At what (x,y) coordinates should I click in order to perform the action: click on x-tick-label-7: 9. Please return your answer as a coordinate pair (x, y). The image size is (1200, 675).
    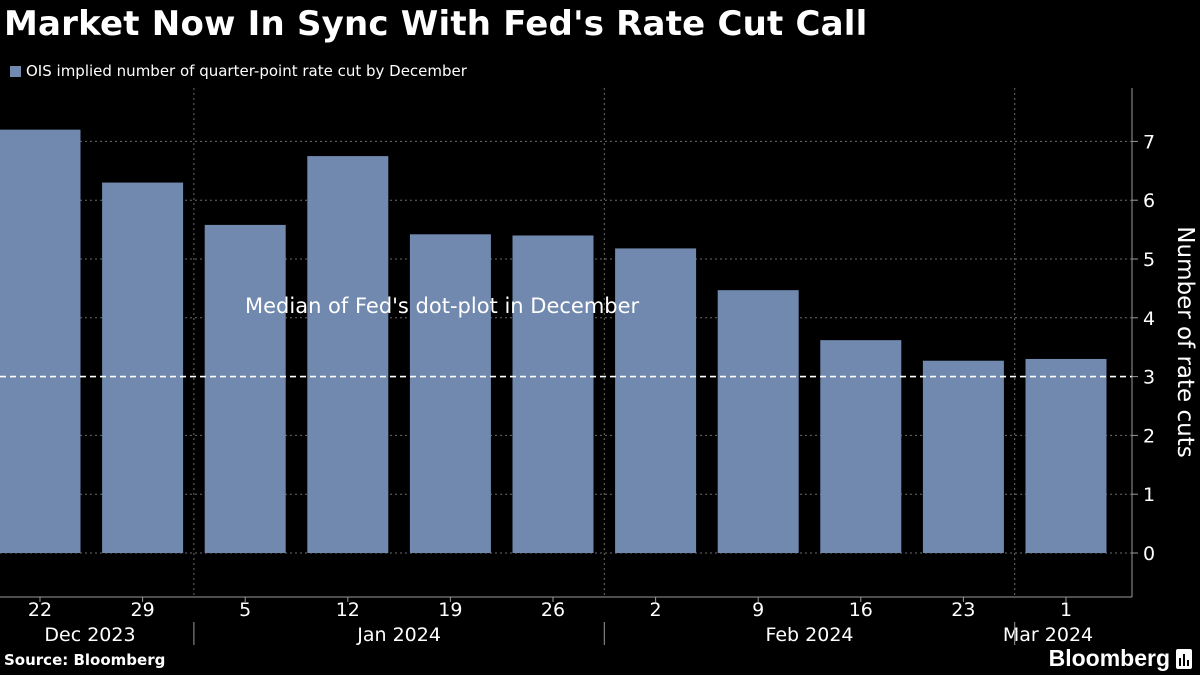
    Looking at the image, I should click on (758, 610).